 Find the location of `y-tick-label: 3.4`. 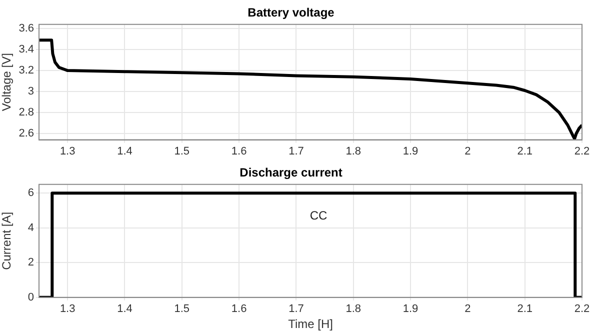

y-tick-label: 3.4 is located at coordinates (26, 50).